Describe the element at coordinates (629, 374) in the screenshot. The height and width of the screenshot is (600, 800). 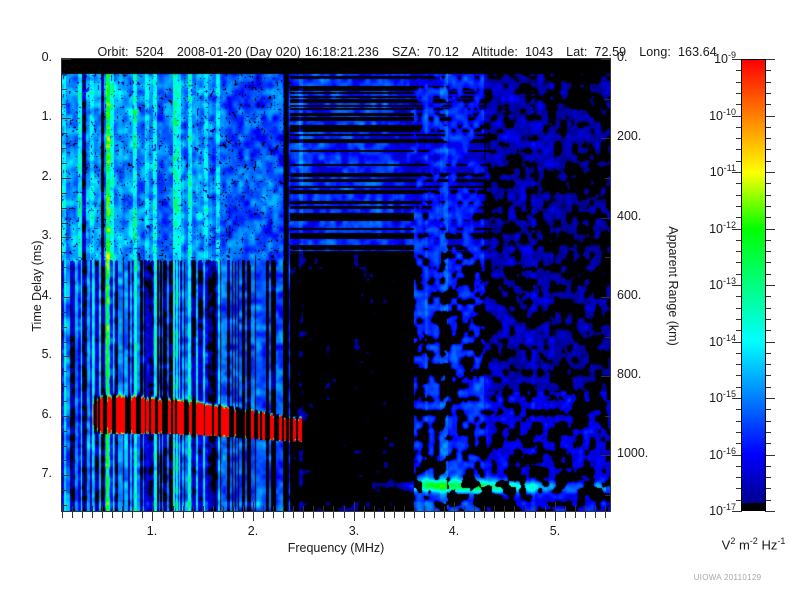
I see `y2-tick-label: 800.` at that location.